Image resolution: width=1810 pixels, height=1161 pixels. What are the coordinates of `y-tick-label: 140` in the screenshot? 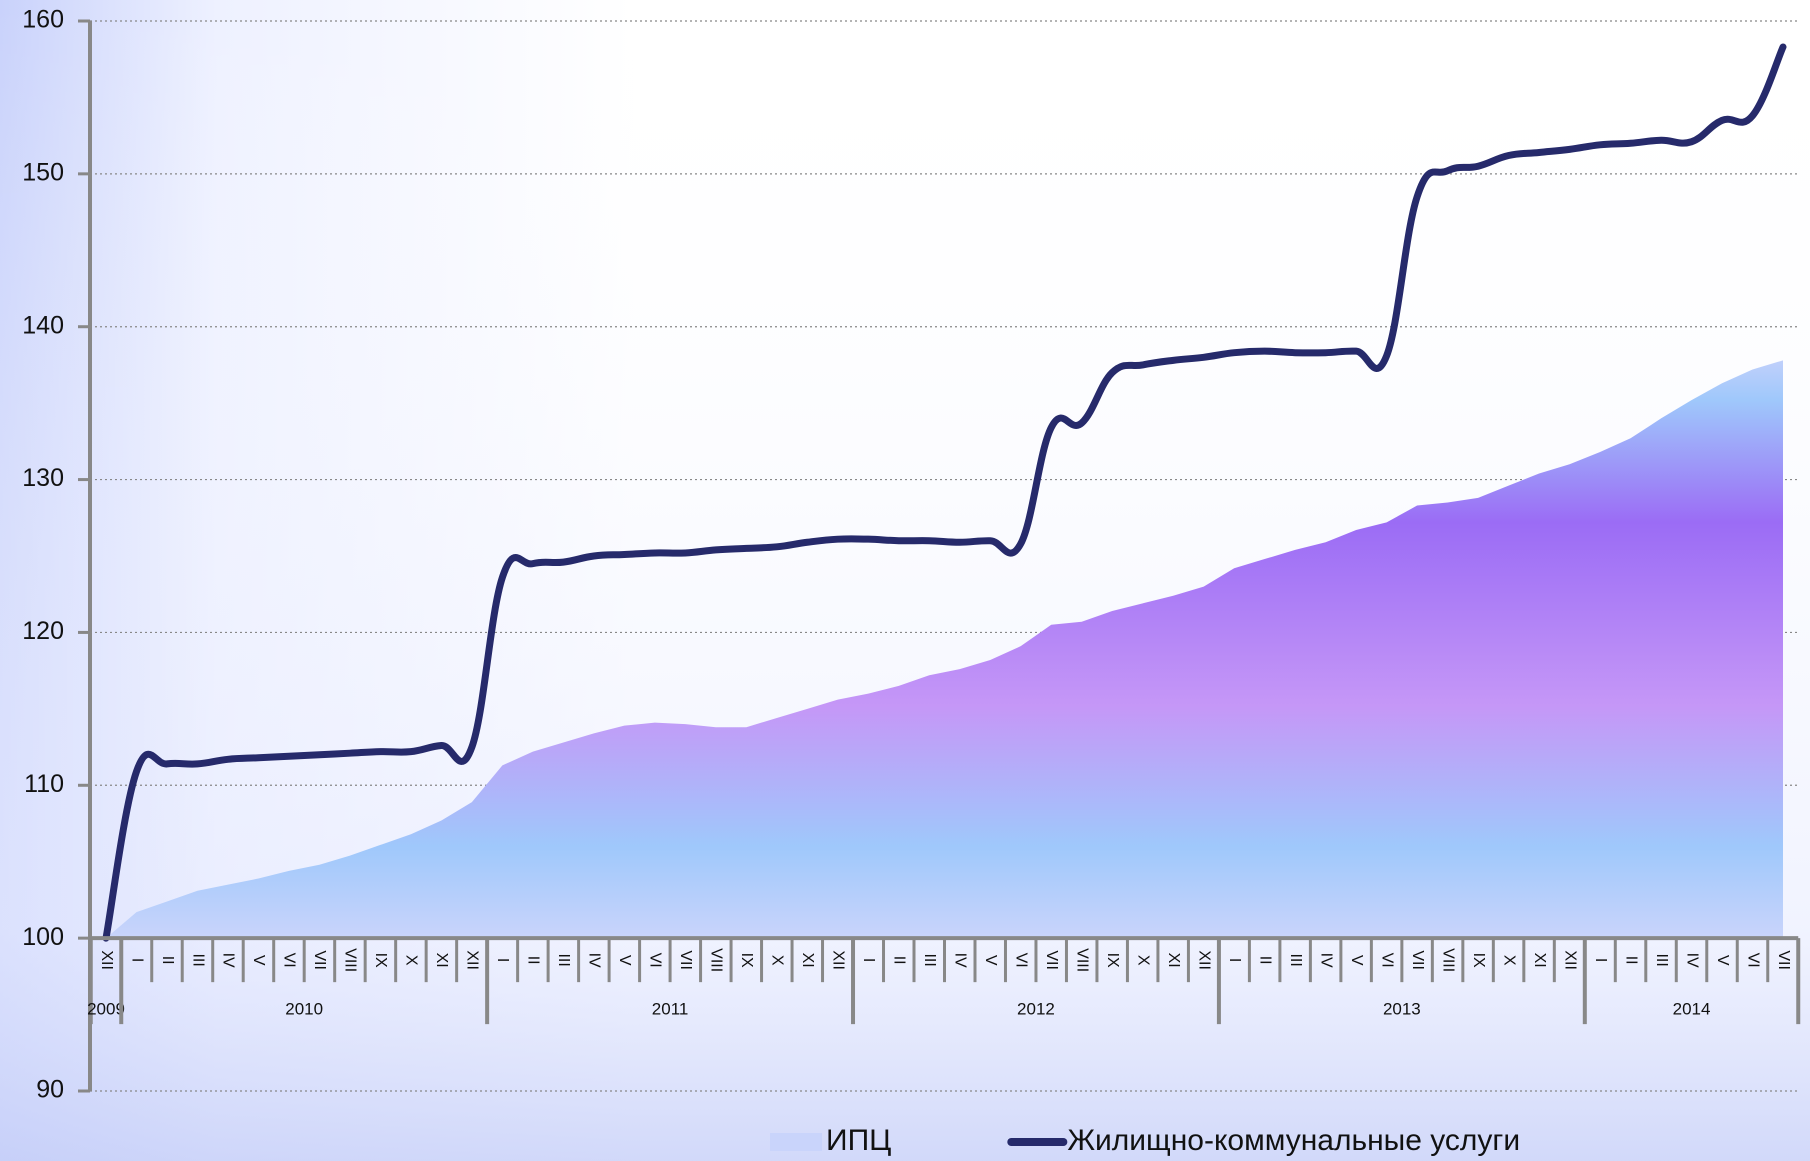 It's located at (43, 325).